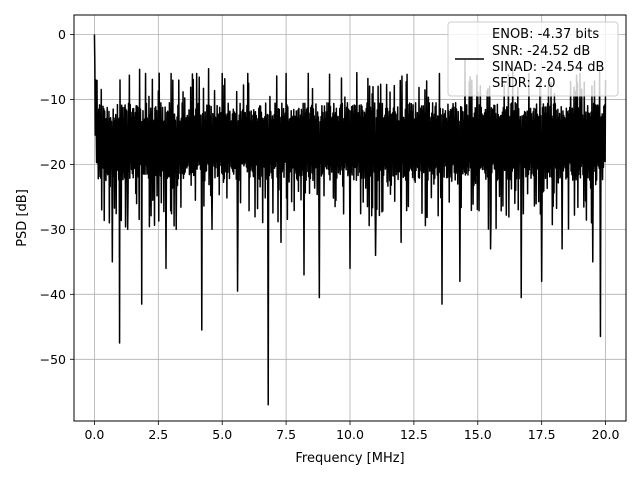 Image resolution: width=640 pixels, height=480 pixels. I want to click on y-tick-label: −40, so click(53, 294).